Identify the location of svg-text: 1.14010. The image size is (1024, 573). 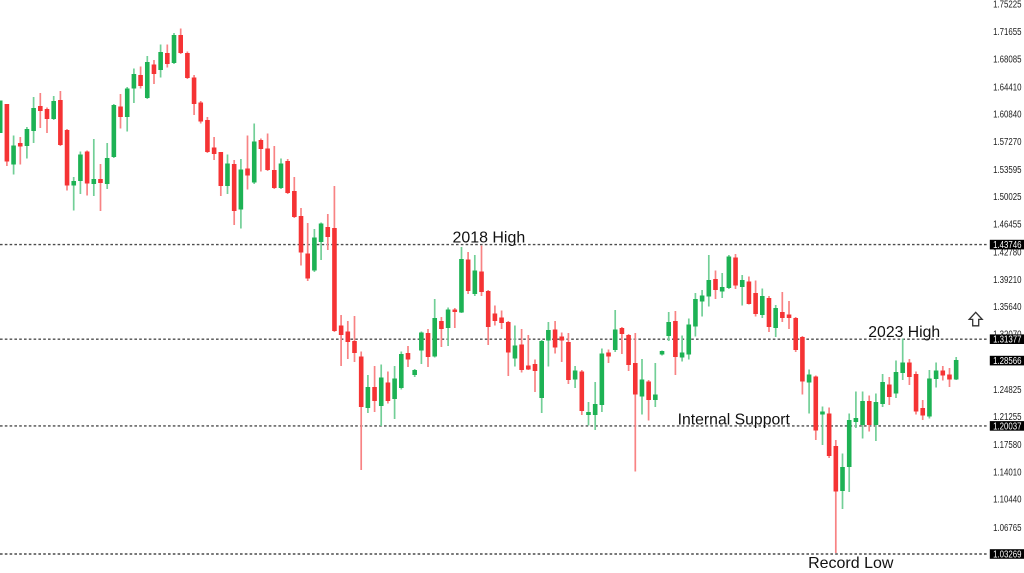
(1007, 472).